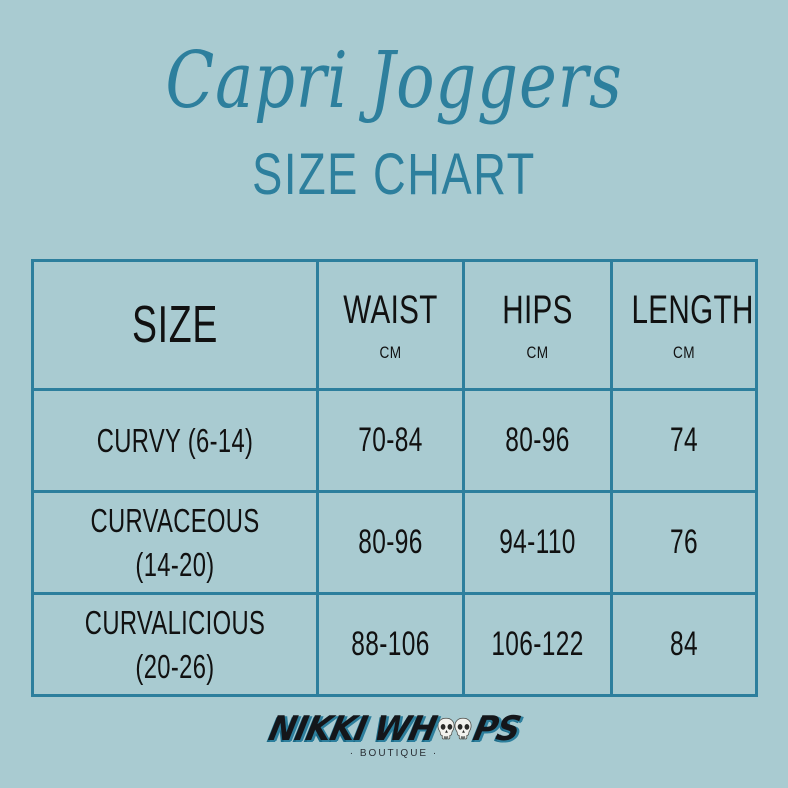  I want to click on cell-size-name: CURVY (6-14), so click(175, 440).